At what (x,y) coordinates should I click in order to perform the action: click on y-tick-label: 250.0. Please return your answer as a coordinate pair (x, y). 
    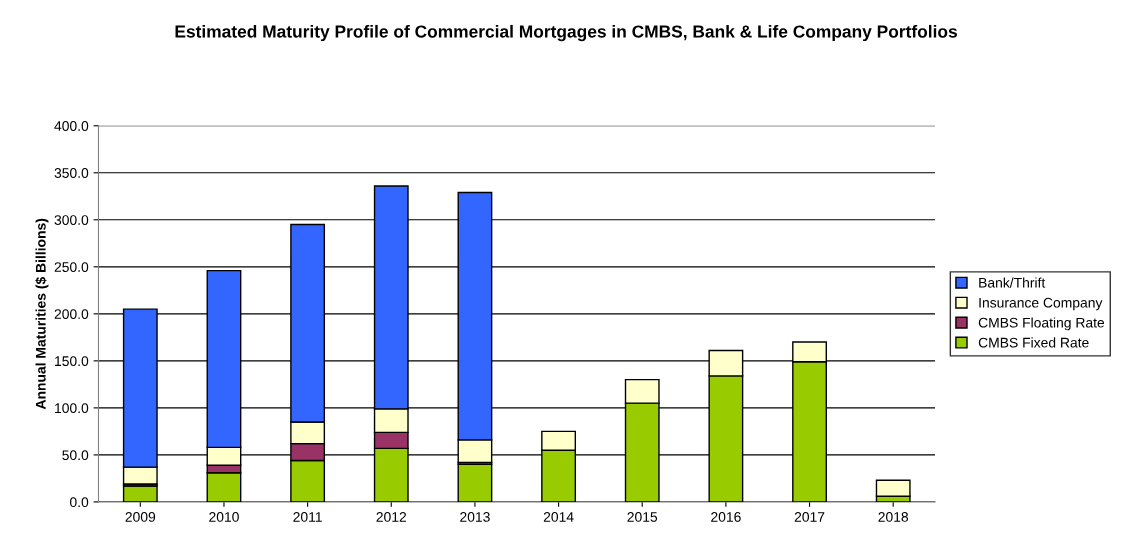
    Looking at the image, I should click on (71, 267).